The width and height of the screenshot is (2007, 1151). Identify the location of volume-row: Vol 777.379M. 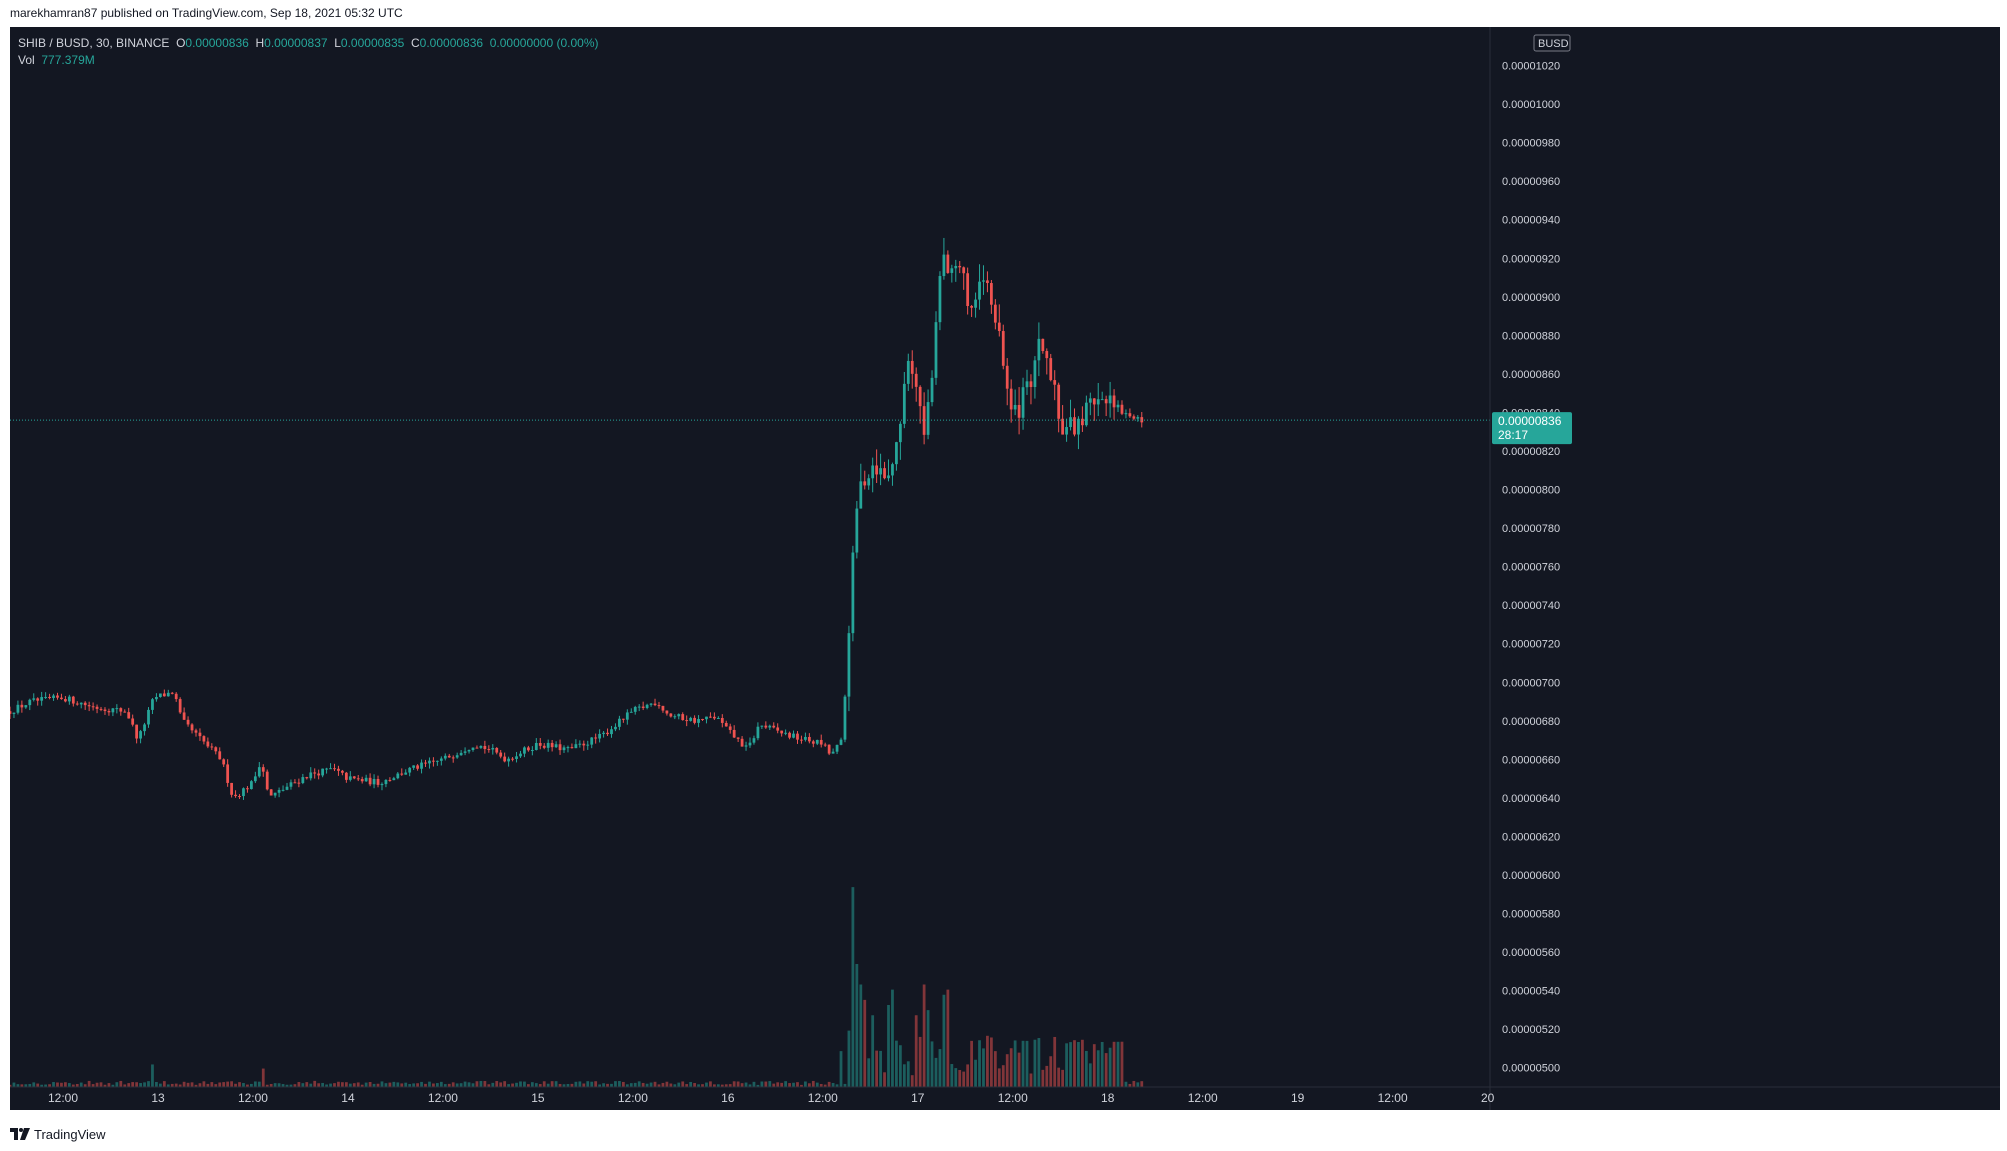
(308, 60).